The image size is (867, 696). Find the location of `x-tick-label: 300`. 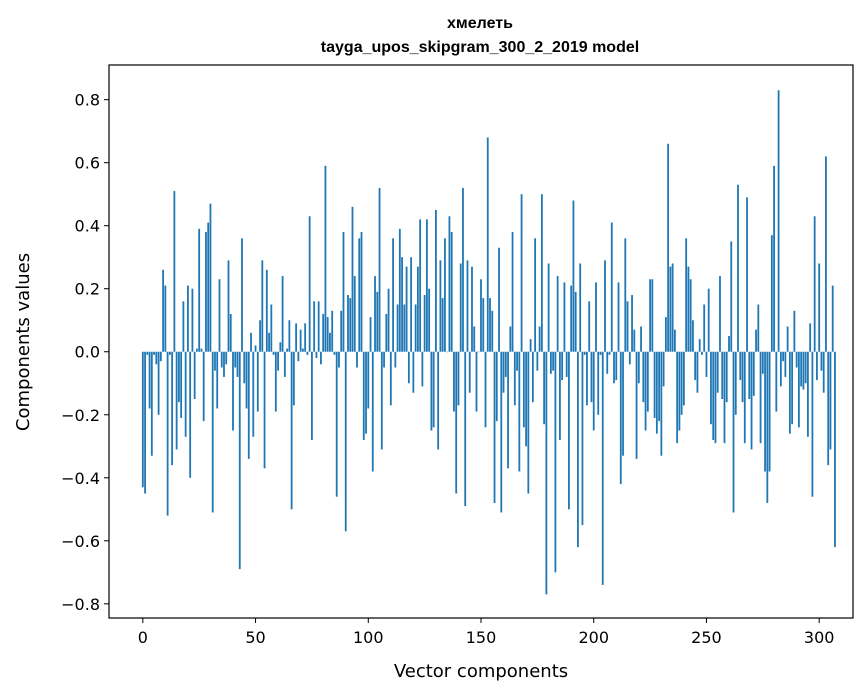

x-tick-label: 300 is located at coordinates (819, 637).